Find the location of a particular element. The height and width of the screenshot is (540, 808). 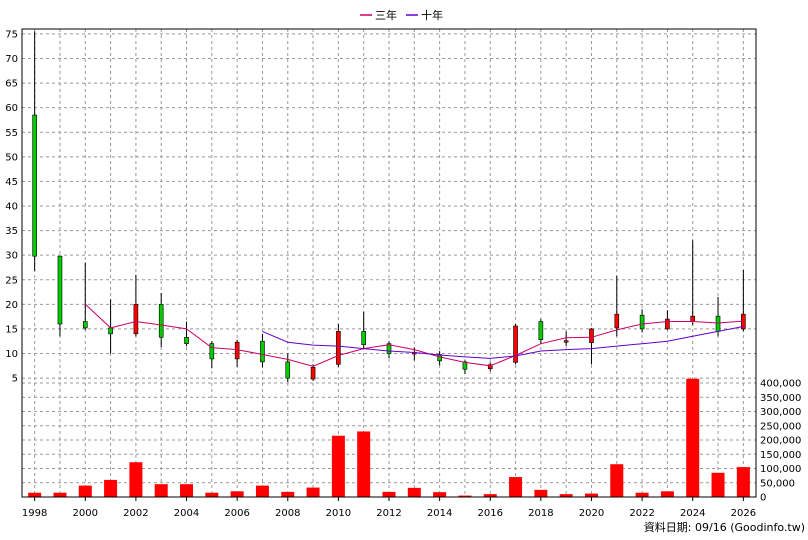

legend-label-three-year: 三年 is located at coordinates (386, 15).